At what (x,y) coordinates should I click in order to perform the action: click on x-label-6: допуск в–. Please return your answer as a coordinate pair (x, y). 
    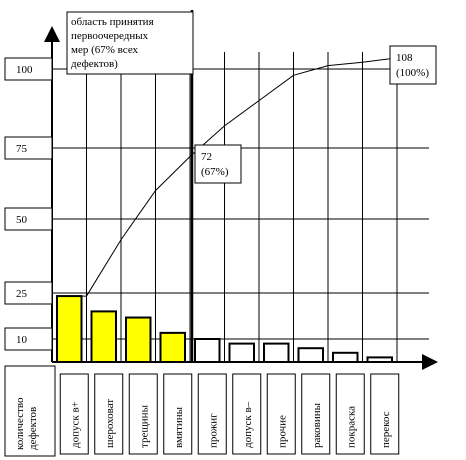
    Looking at the image, I should click on (247, 414).